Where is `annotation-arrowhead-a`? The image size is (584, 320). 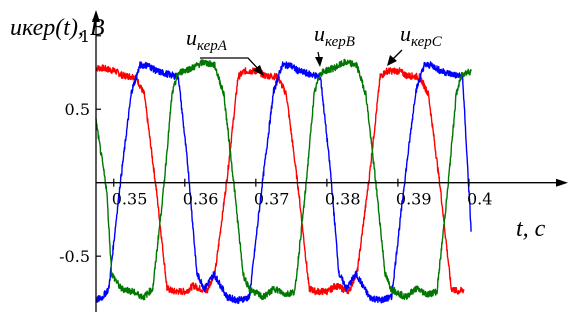 annotation-arrowhead-a is located at coordinates (258, 70).